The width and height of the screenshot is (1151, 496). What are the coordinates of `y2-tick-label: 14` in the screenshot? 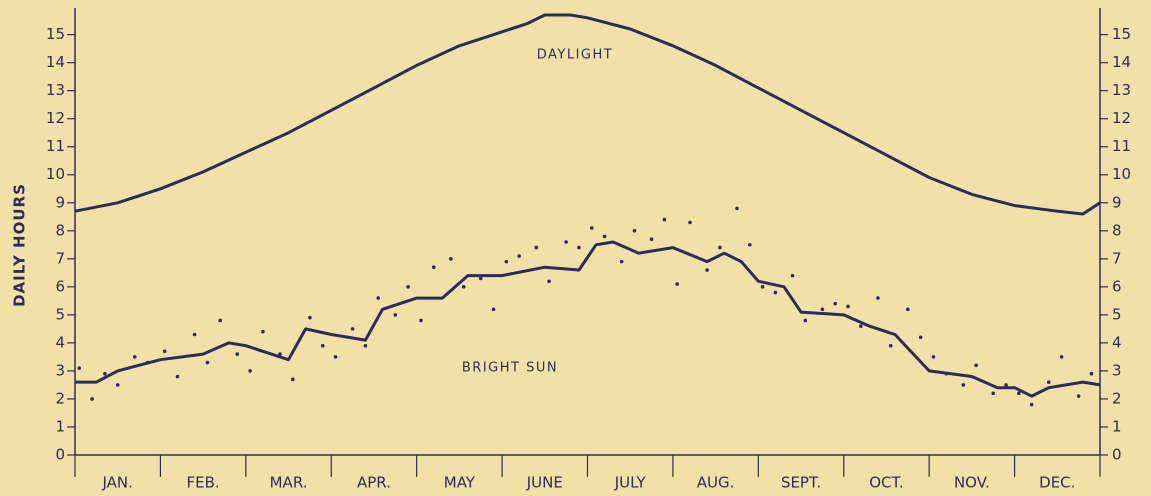 It's located at (1121, 62).